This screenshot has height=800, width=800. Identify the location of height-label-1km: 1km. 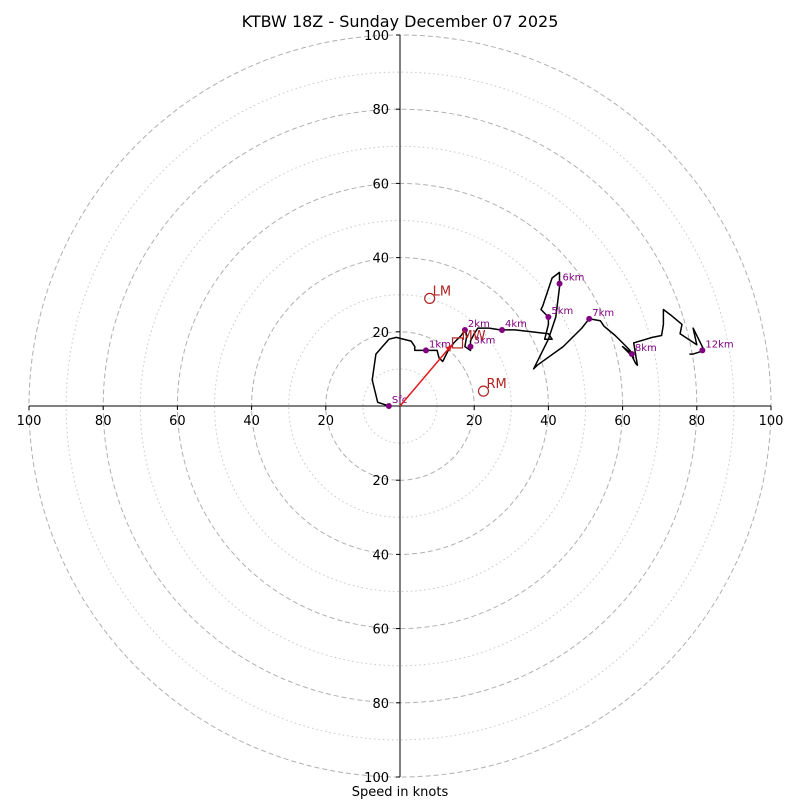
(440, 344).